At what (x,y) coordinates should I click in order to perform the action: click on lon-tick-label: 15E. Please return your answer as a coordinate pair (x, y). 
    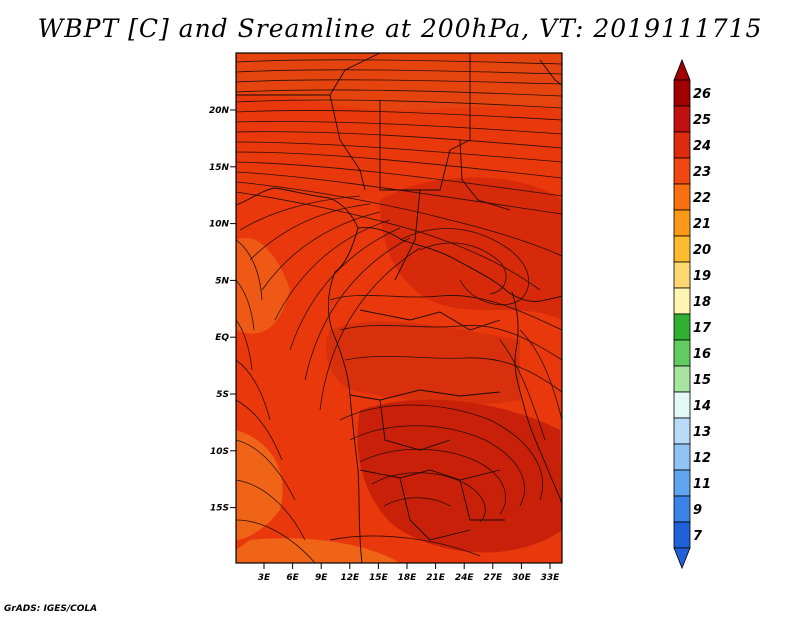
    Looking at the image, I should click on (379, 578).